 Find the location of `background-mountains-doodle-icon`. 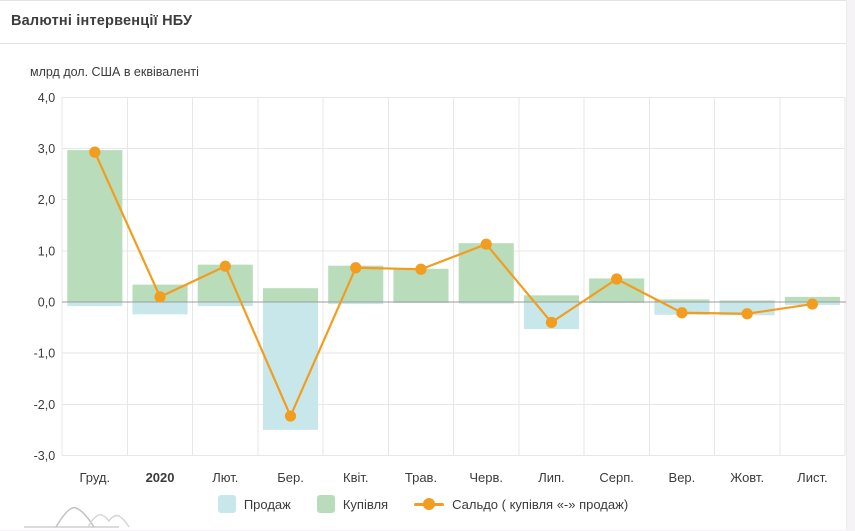

background-mountains-doodle-icon is located at coordinates (77, 517).